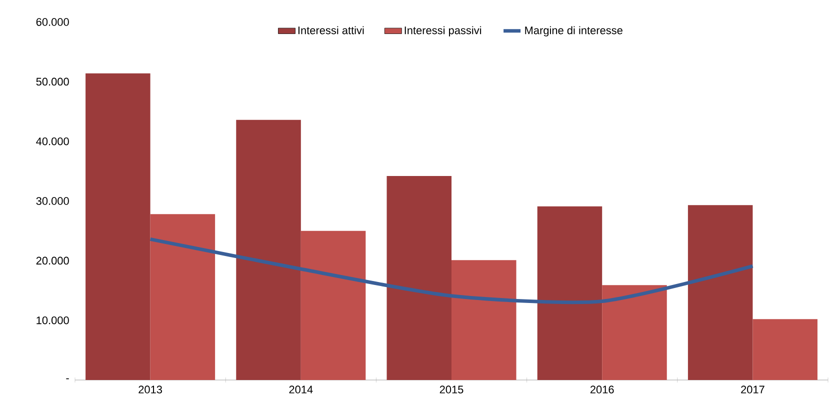  I want to click on y-tick-label: 10.000, so click(52, 320).